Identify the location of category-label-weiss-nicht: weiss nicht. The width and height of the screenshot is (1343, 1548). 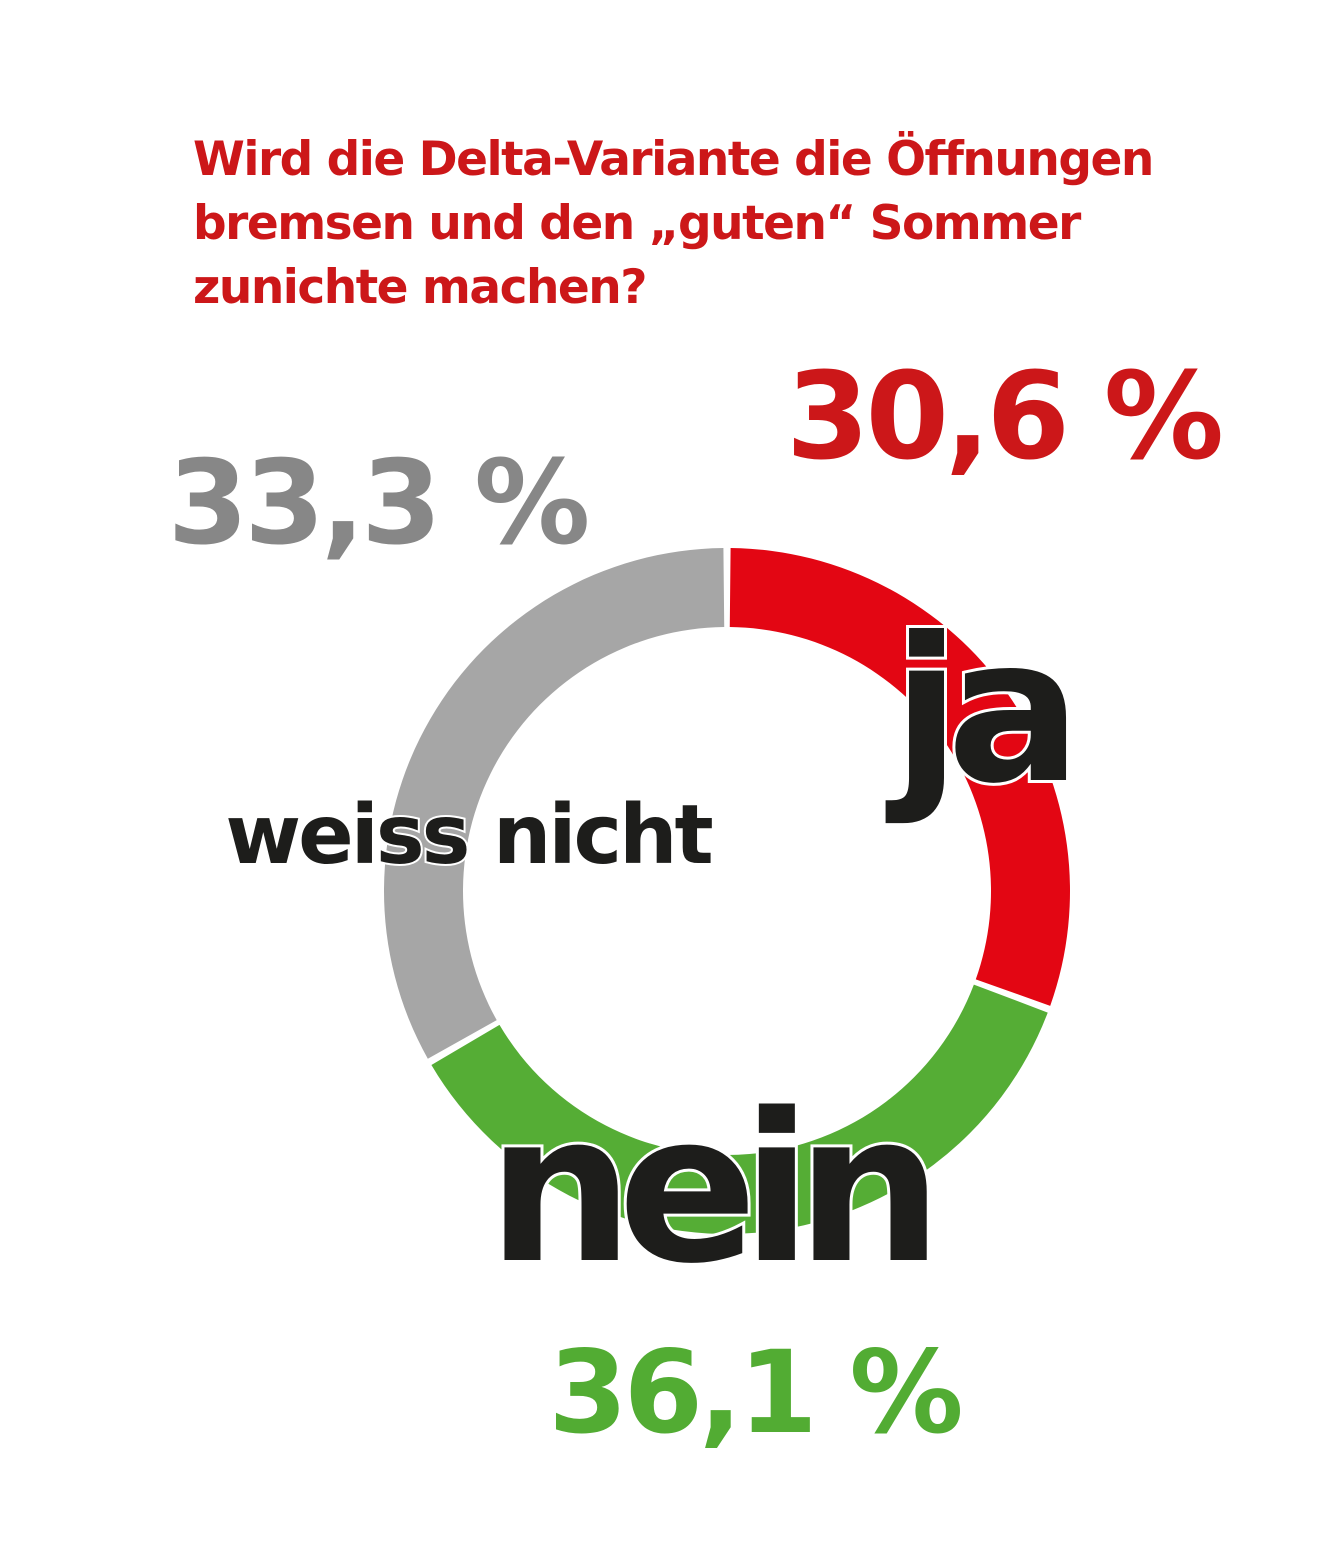
(468, 835).